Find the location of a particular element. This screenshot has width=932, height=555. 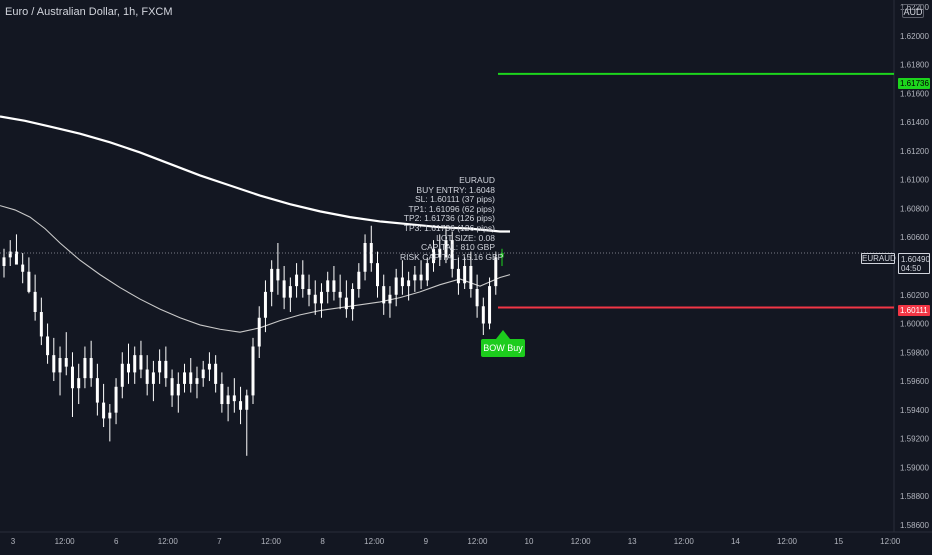

symbol-title: Euro / Australian Dollar, 1h, FXCM is located at coordinates (89, 12).